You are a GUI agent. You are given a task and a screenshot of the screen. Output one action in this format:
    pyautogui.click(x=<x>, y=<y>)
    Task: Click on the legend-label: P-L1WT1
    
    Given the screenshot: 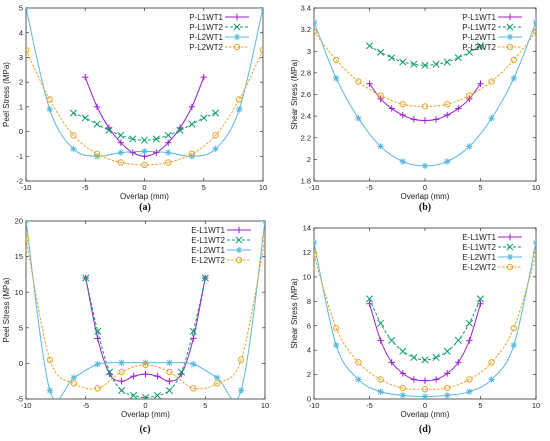 What is the action you would take?
    pyautogui.click(x=479, y=17)
    